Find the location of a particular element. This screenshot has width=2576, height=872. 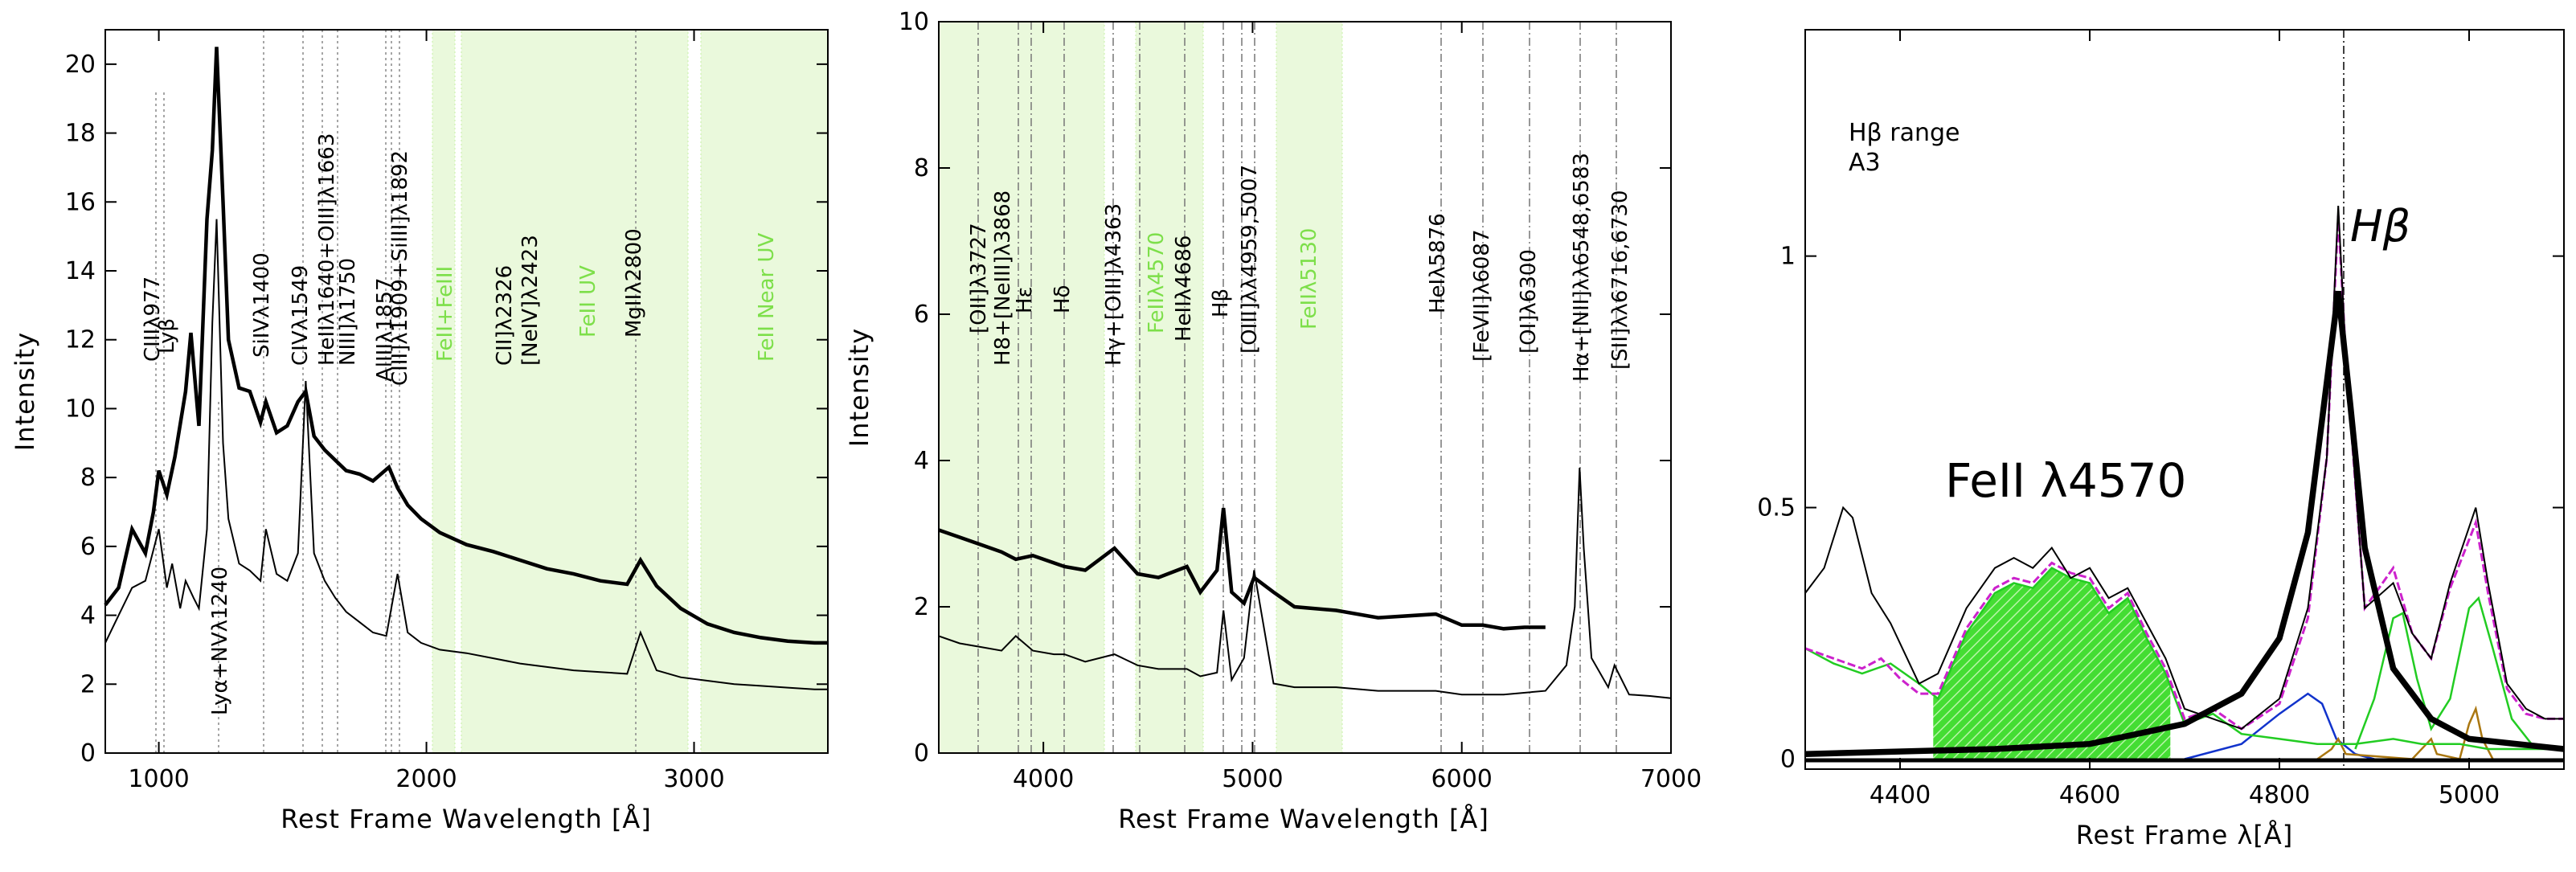

annot-aliii1857: AlIIIλ1857 is located at coordinates (385, 329).